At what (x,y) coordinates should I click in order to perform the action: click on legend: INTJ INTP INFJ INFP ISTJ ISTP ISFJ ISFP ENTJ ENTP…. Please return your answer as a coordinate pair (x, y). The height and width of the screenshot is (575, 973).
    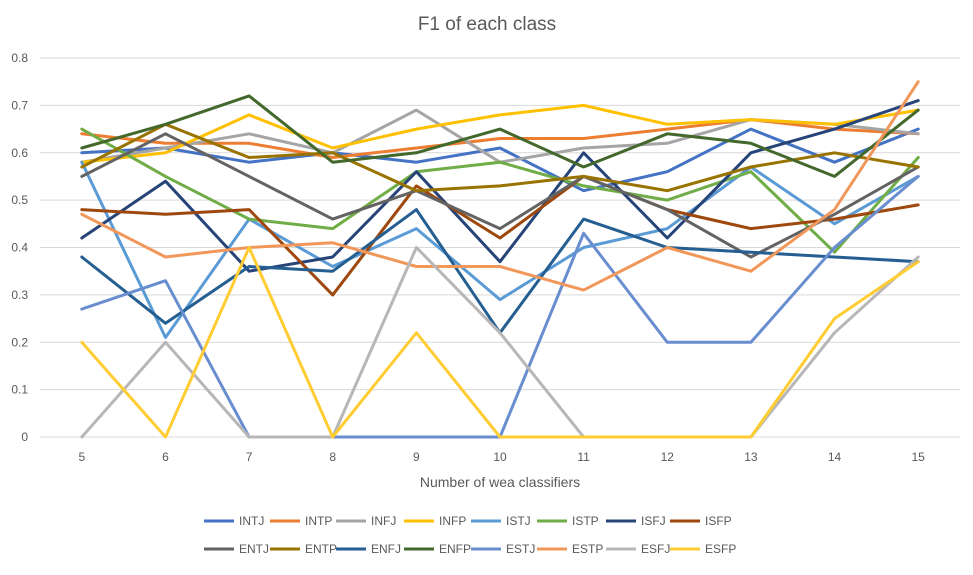
    Looking at the image, I should click on (470, 535).